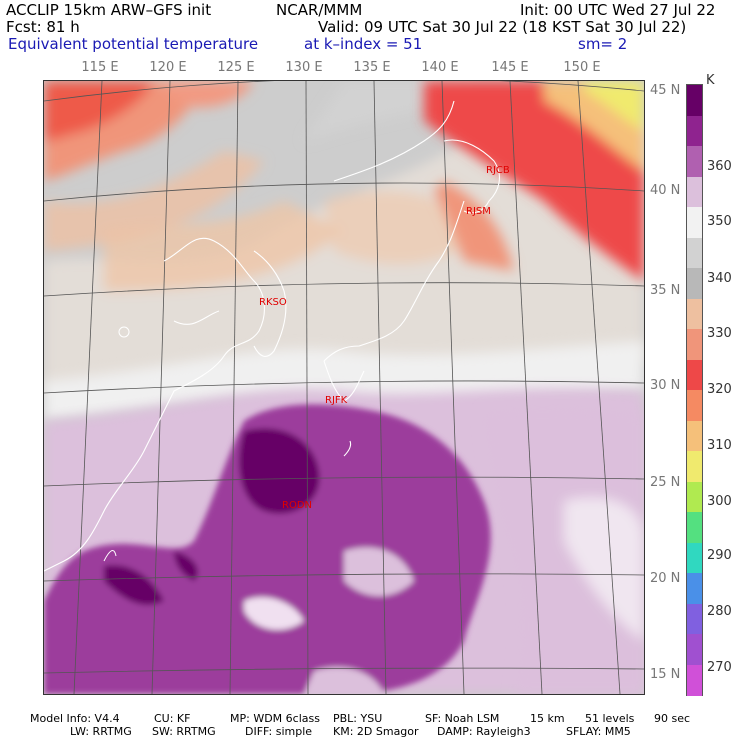 This screenshot has width=740, height=740. What do you see at coordinates (279, 731) in the screenshot?
I see `footer-diff: DIFF: simple` at bounding box center [279, 731].